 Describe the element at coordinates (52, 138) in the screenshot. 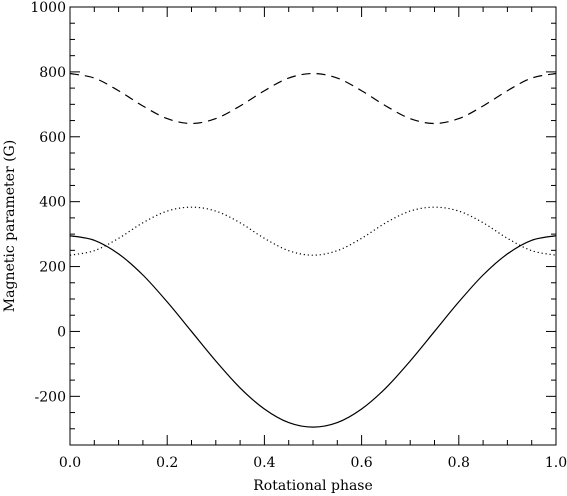

I see `y-tick-label: 600` at that location.